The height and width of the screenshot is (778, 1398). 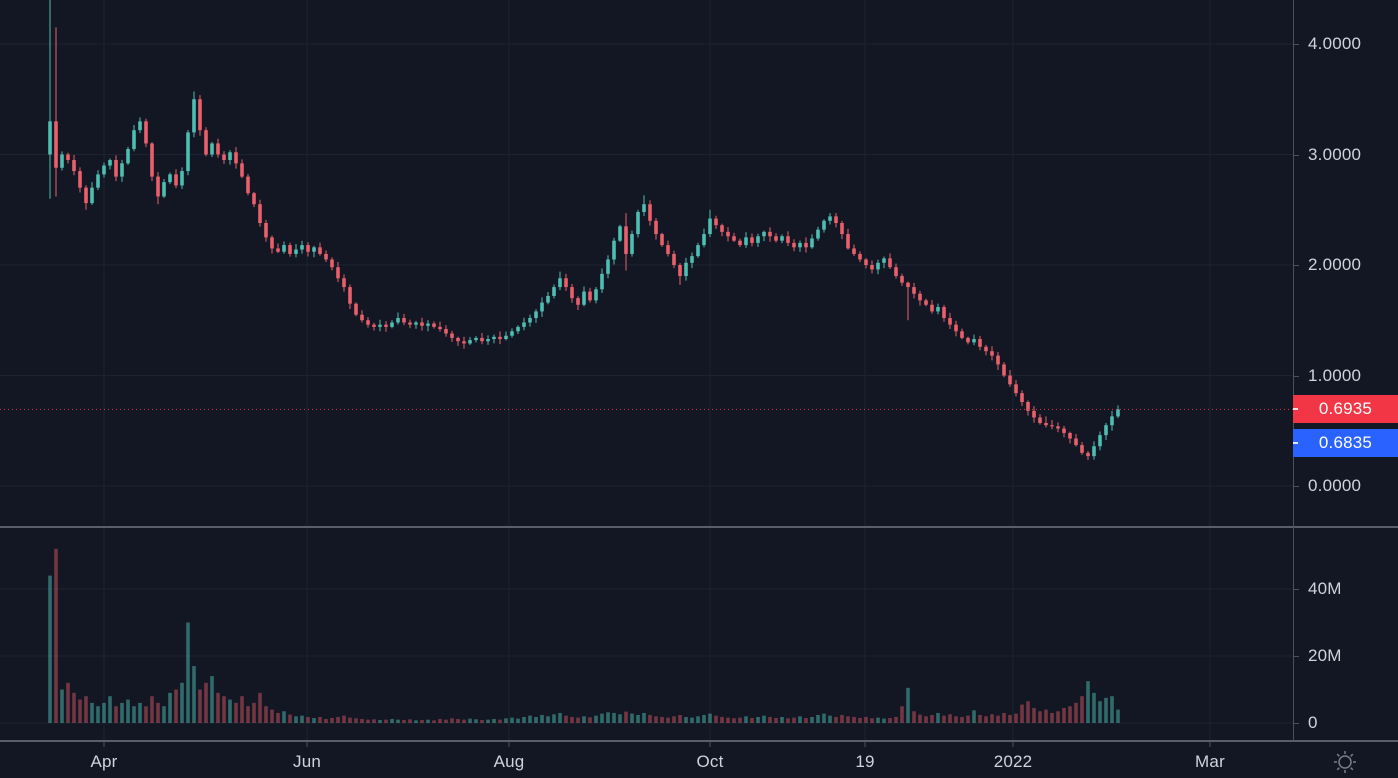 What do you see at coordinates (710, 761) in the screenshot?
I see `time-axis-label: Oct` at bounding box center [710, 761].